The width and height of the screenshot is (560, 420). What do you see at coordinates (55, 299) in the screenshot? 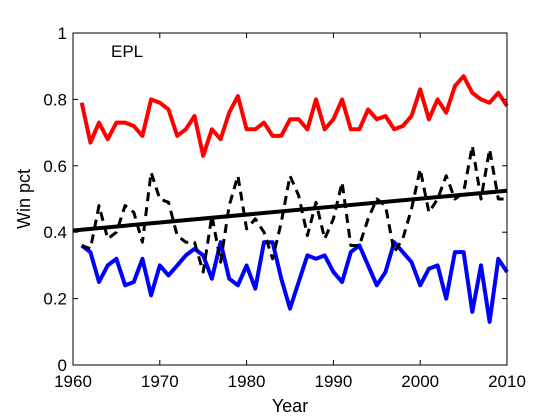
I see `y-tick-label: 0.2` at bounding box center [55, 299].